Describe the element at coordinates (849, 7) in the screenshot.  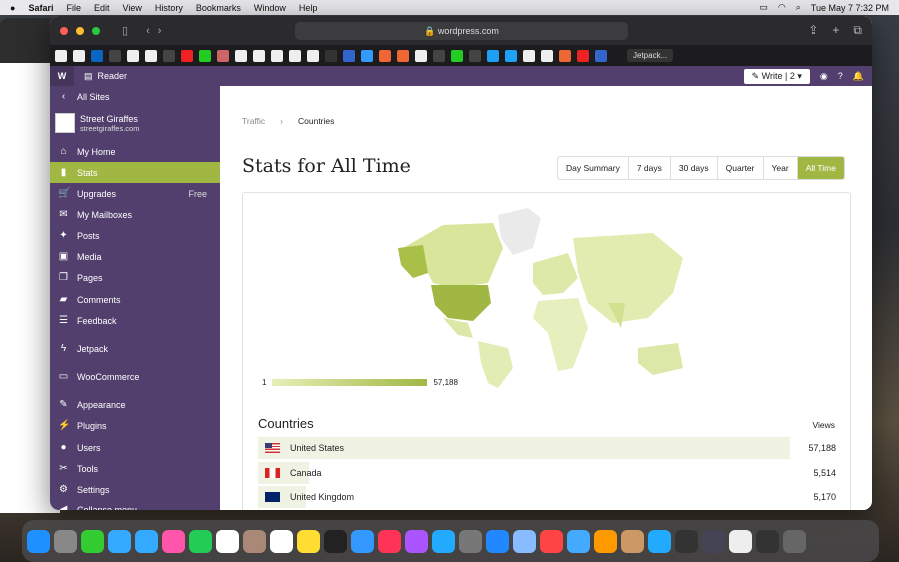
I see `clock: Tue May 7 7:32 PM` at that location.